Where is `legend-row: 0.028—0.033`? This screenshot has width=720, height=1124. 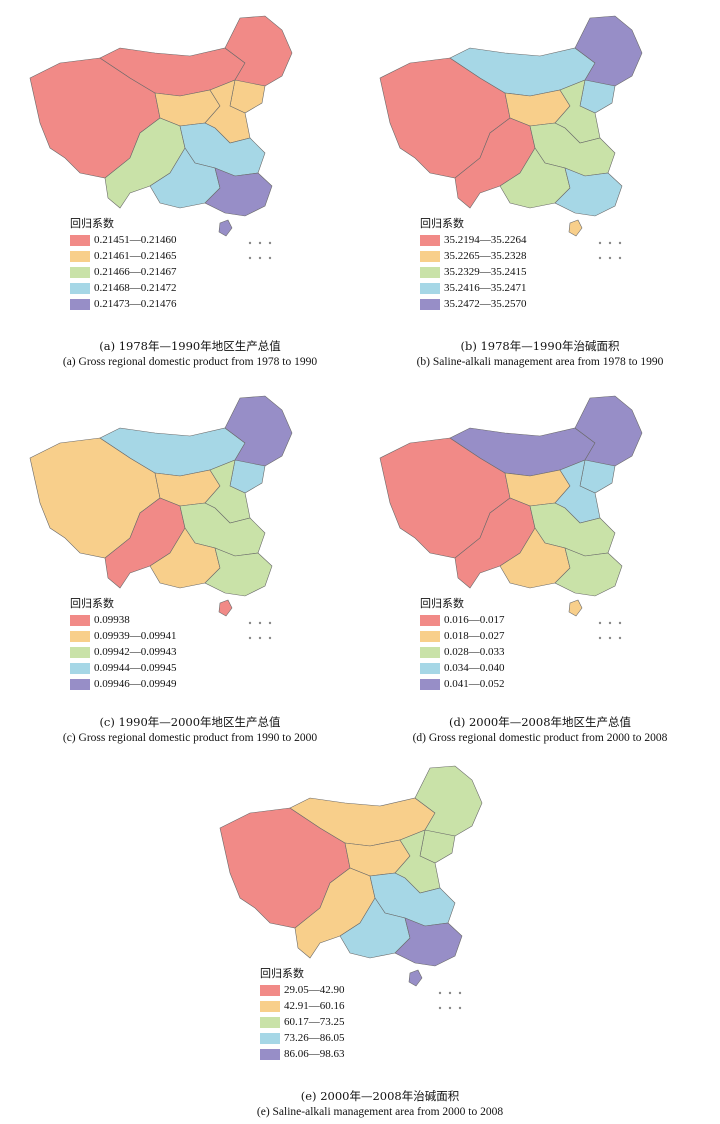 legend-row: 0.028—0.033 is located at coordinates (462, 652).